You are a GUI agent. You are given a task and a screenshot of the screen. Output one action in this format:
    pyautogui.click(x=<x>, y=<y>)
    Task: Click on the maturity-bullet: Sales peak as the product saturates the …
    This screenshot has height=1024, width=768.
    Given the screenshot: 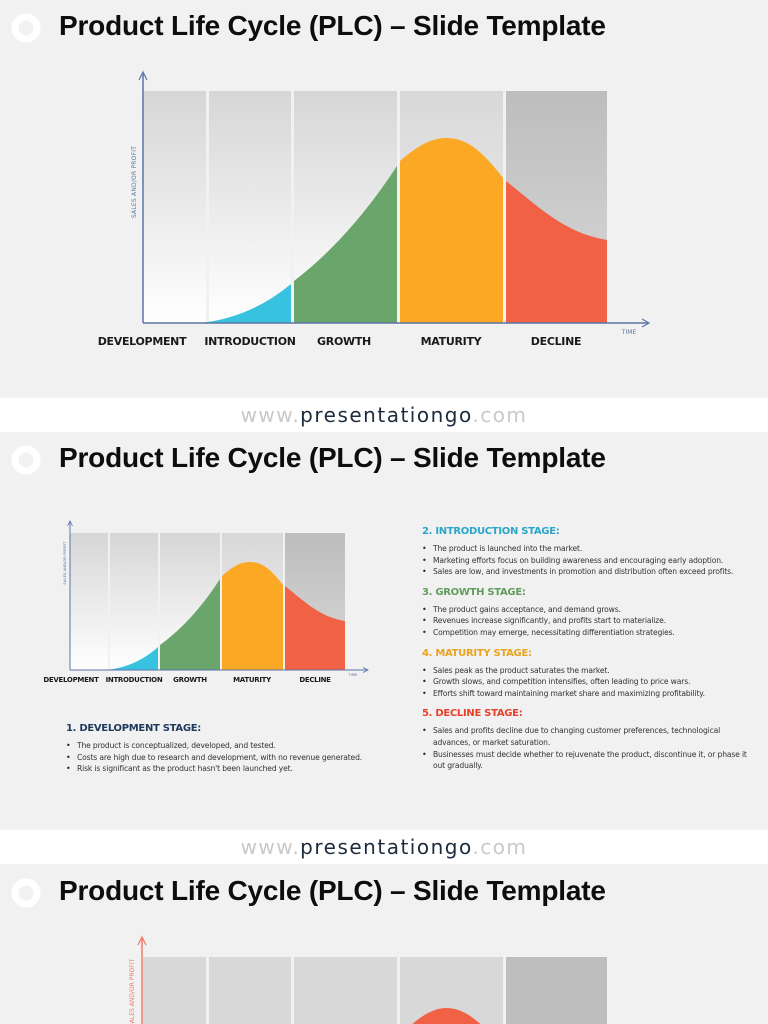 What is the action you would take?
    pyautogui.click(x=587, y=671)
    